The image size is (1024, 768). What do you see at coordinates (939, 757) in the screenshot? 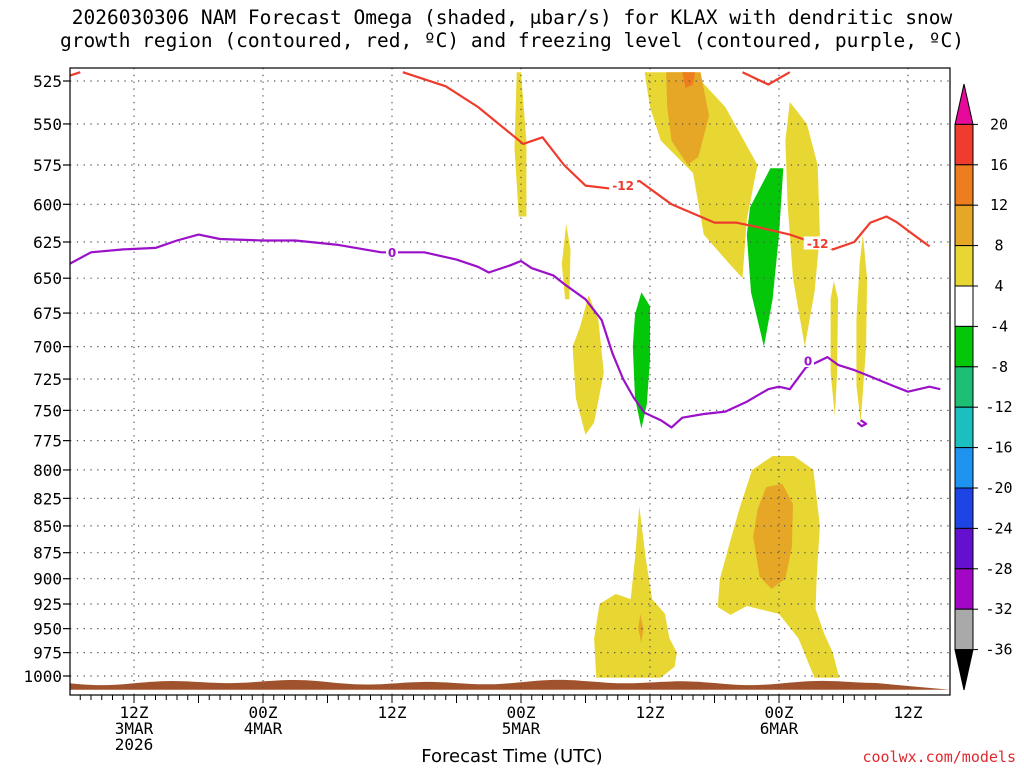
I see `credit-text: coolwx.com/models` at bounding box center [939, 757].